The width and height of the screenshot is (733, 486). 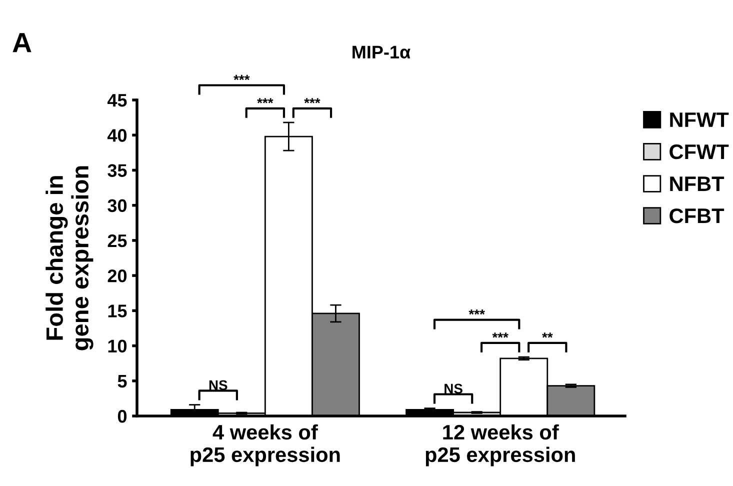 I want to click on y-tick-label: 45, so click(x=117, y=100).